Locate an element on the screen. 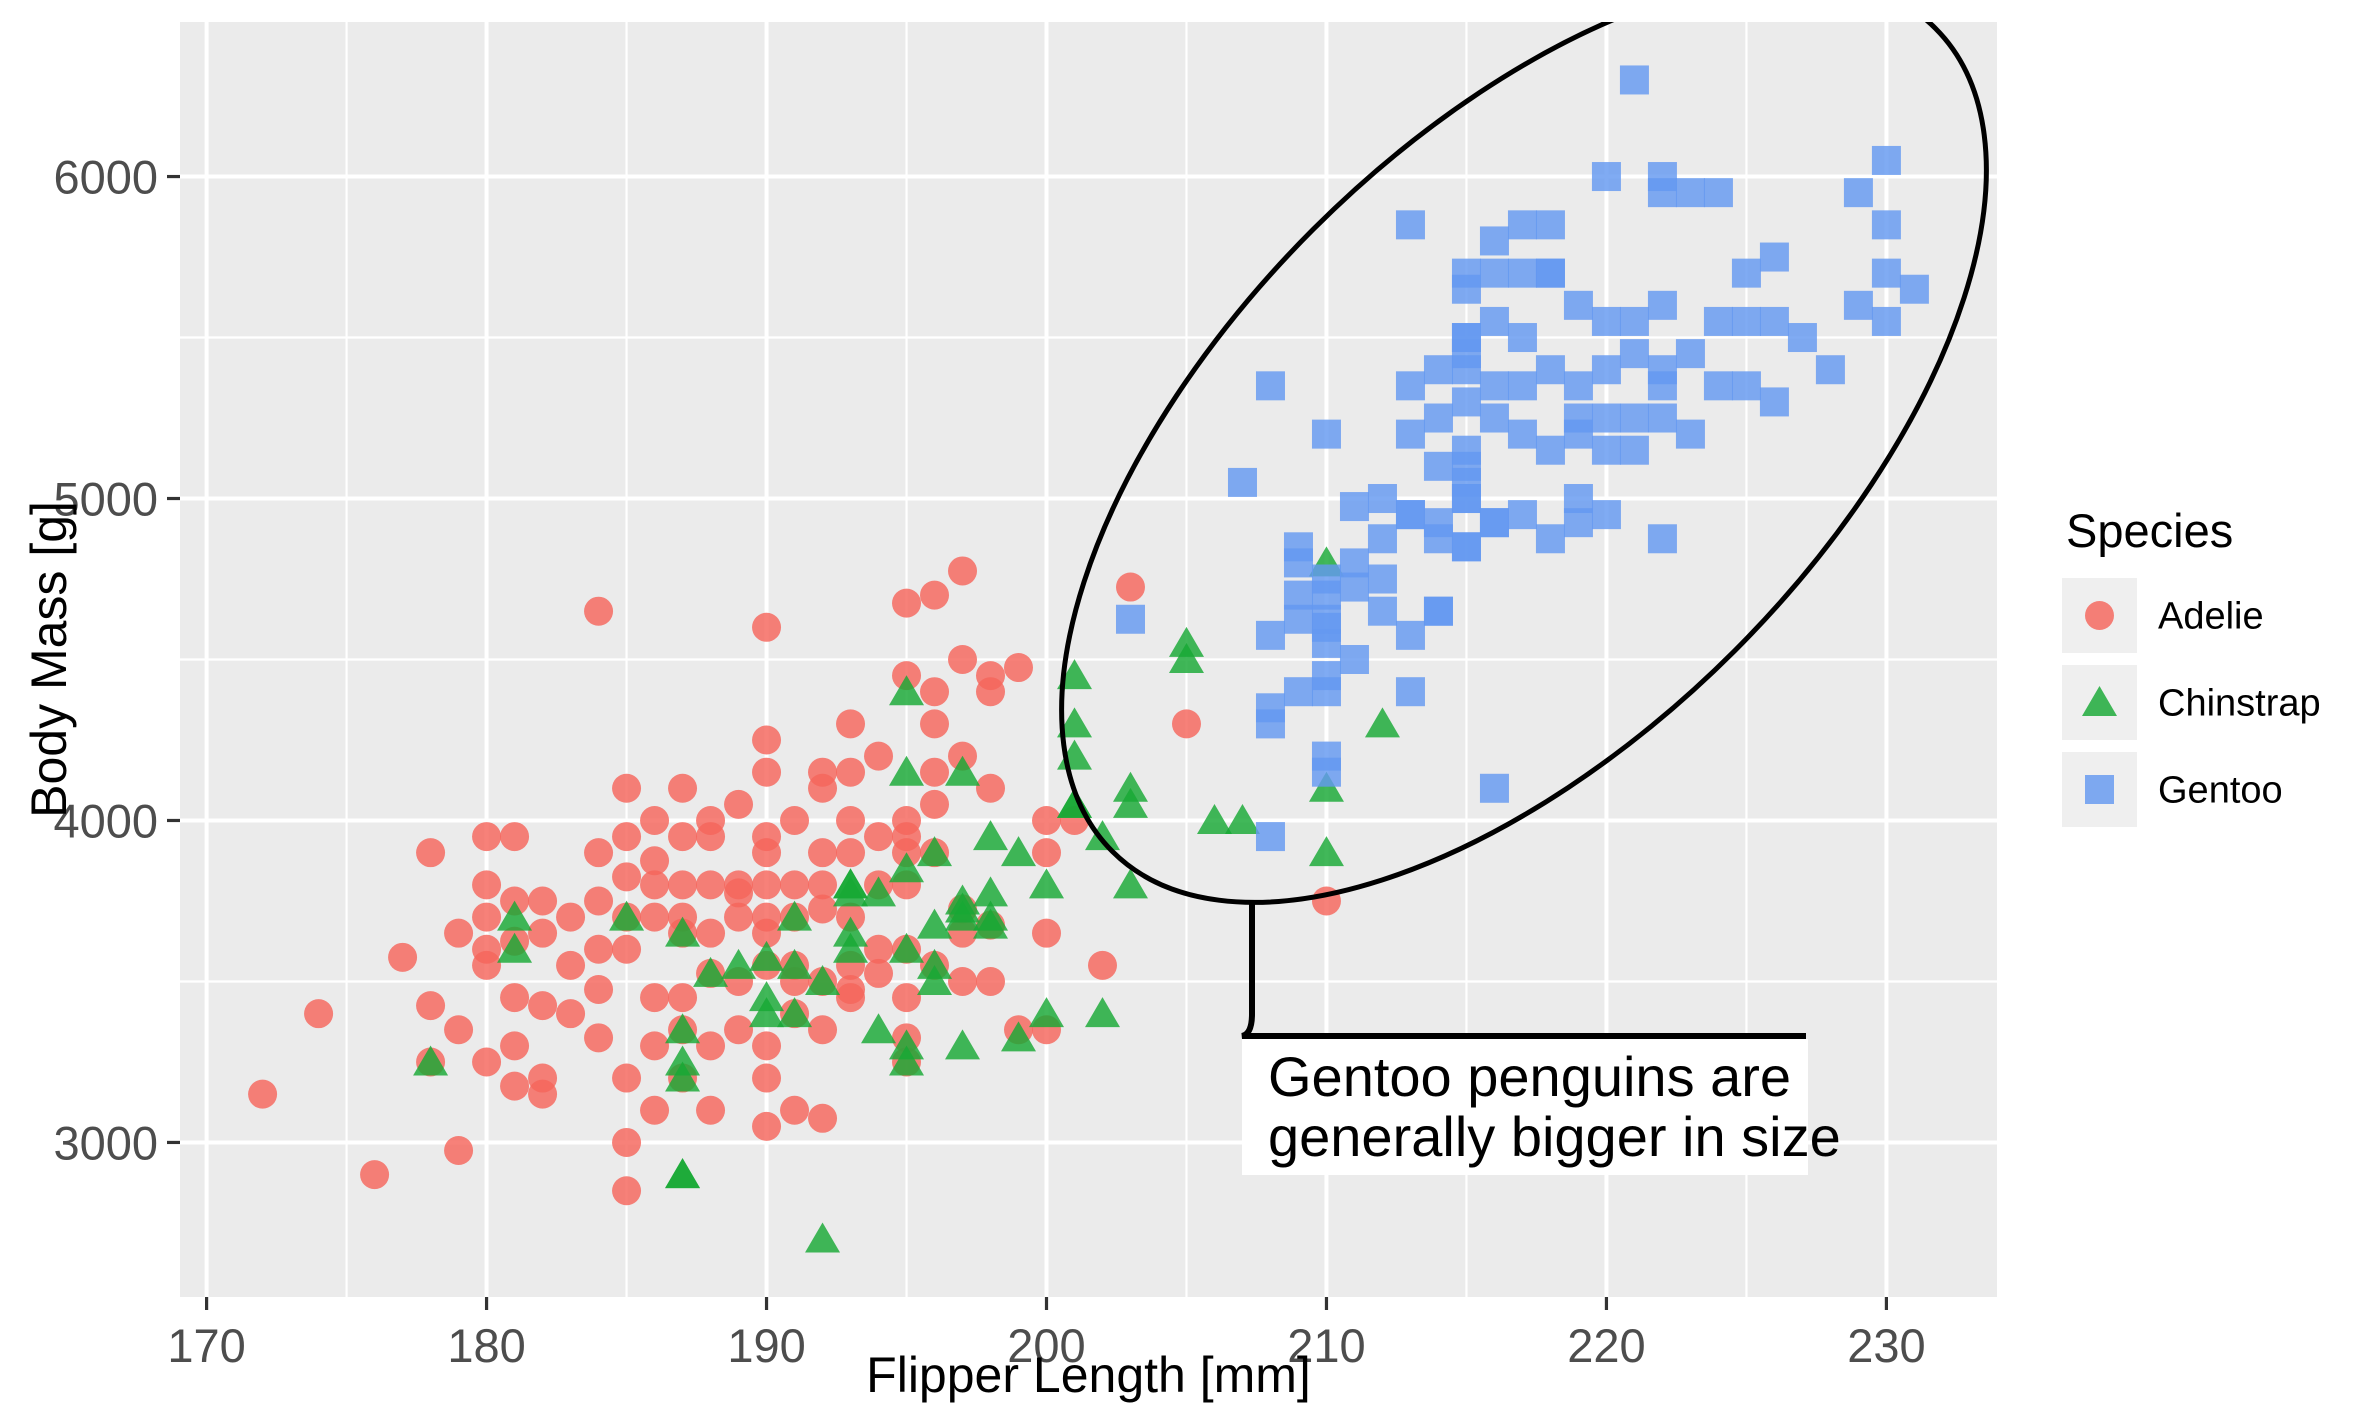 This screenshot has width=2362, height=1417. annotation-box is located at coordinates (1525, 1107).